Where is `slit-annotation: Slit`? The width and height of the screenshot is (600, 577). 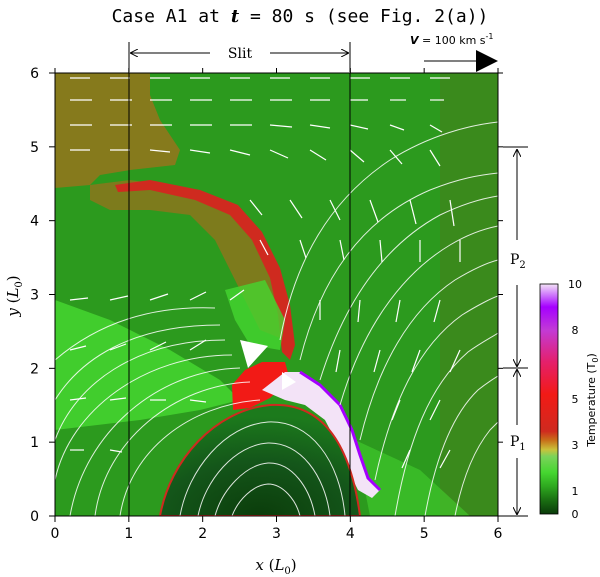 slit-annotation: Slit is located at coordinates (239, 57).